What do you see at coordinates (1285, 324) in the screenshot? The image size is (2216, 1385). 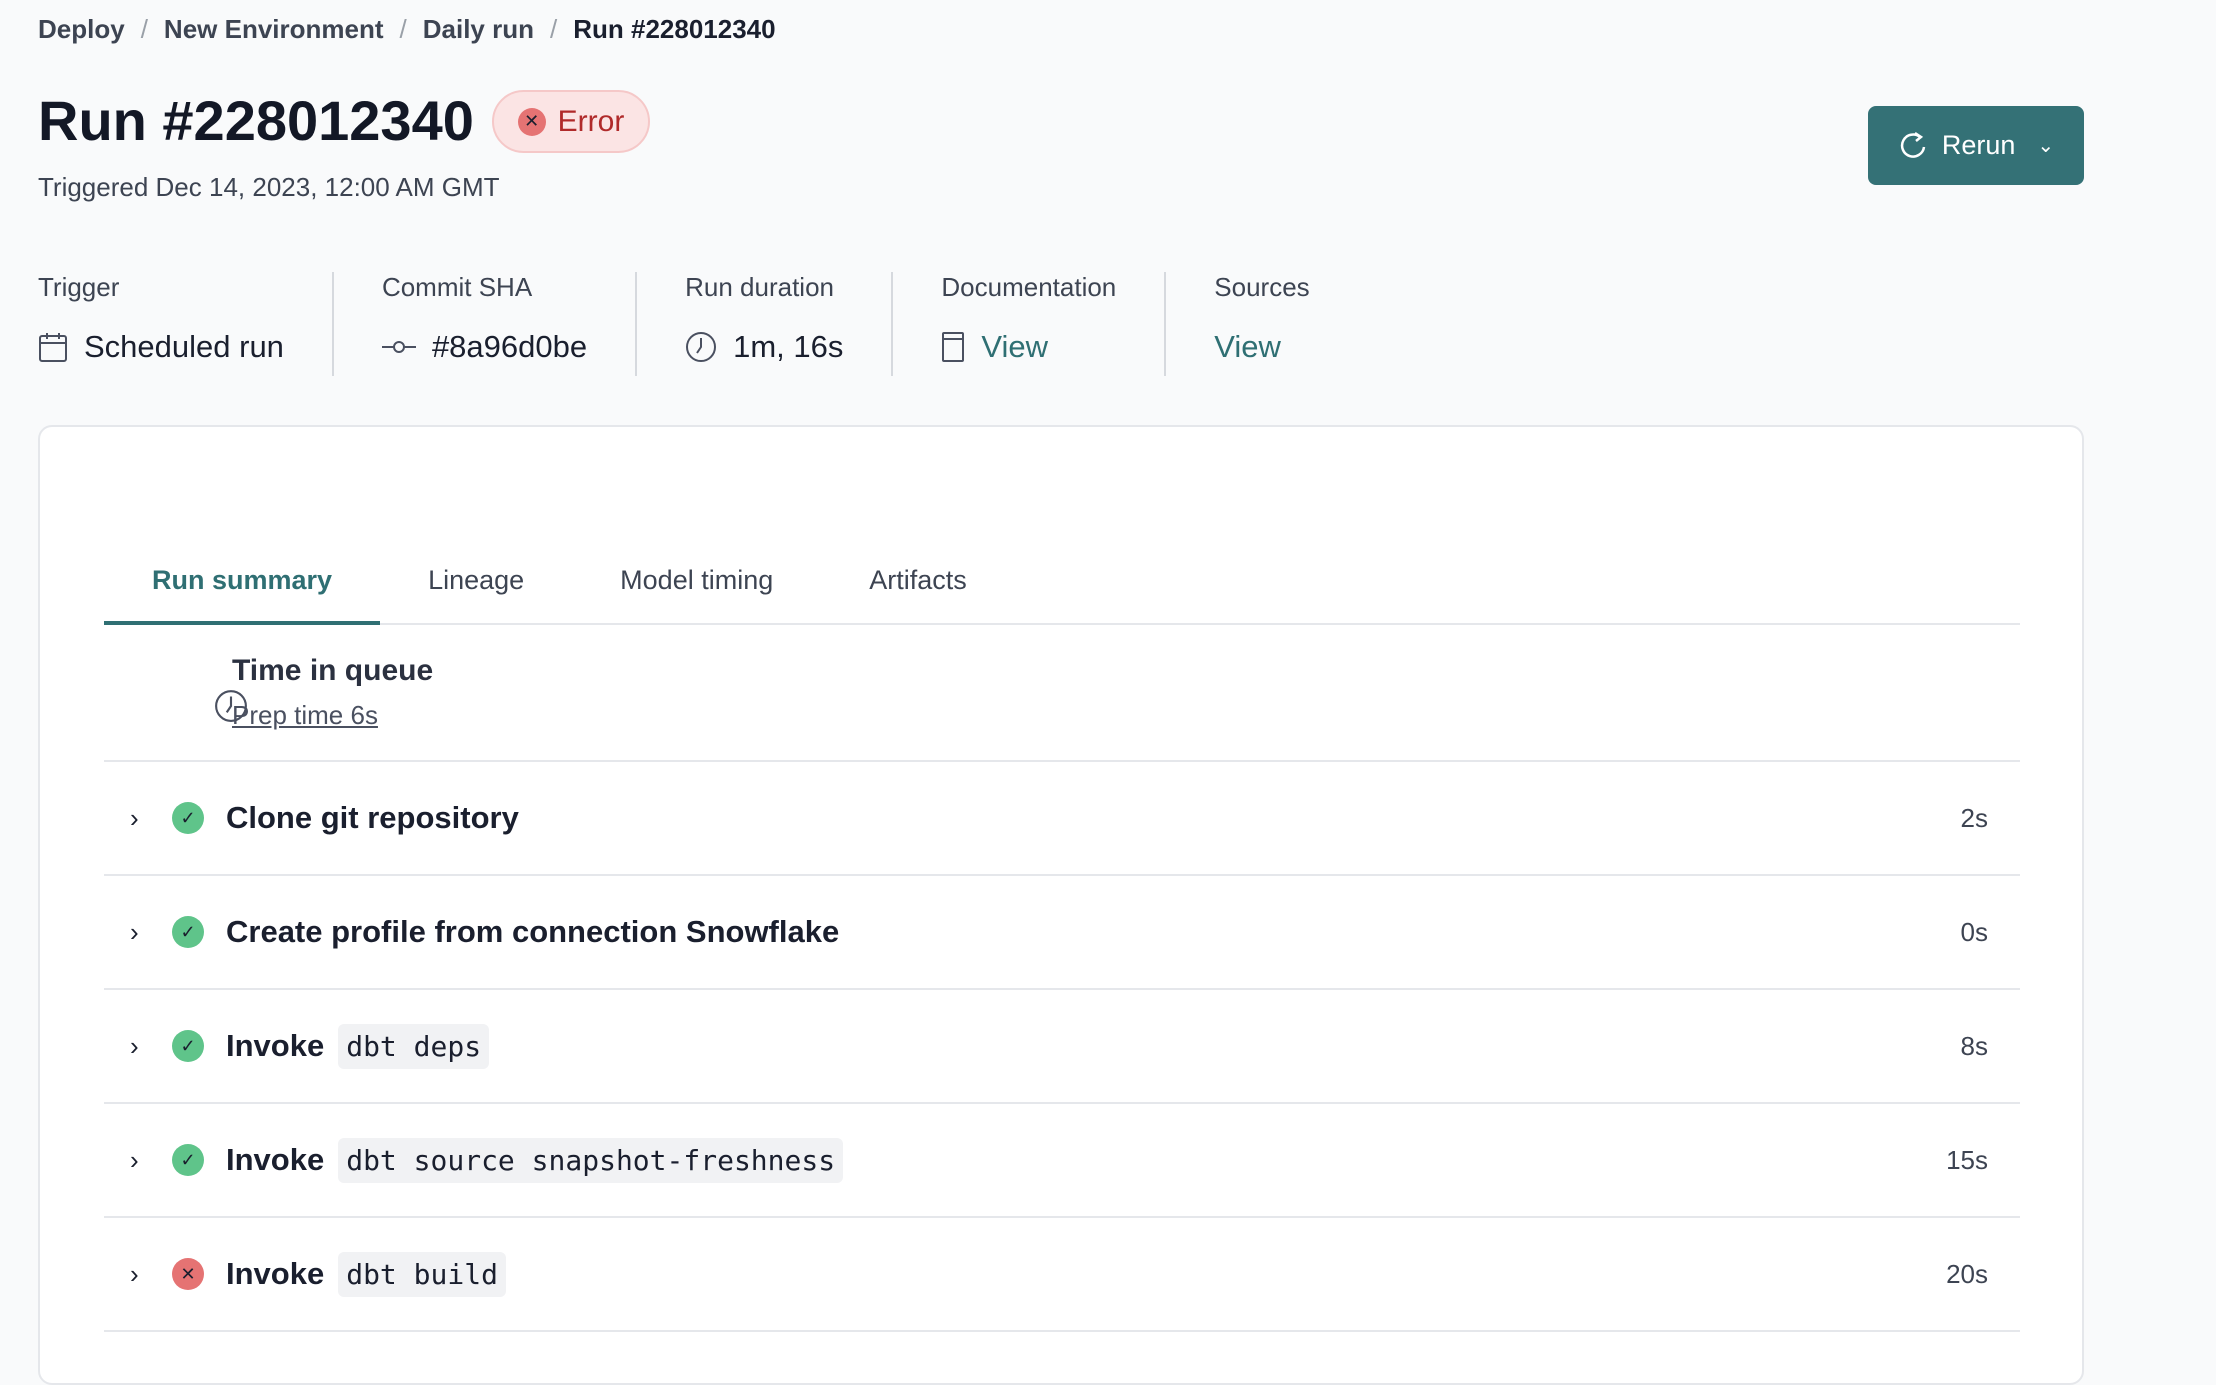 I see `meta-sources: Sources View` at bounding box center [1285, 324].